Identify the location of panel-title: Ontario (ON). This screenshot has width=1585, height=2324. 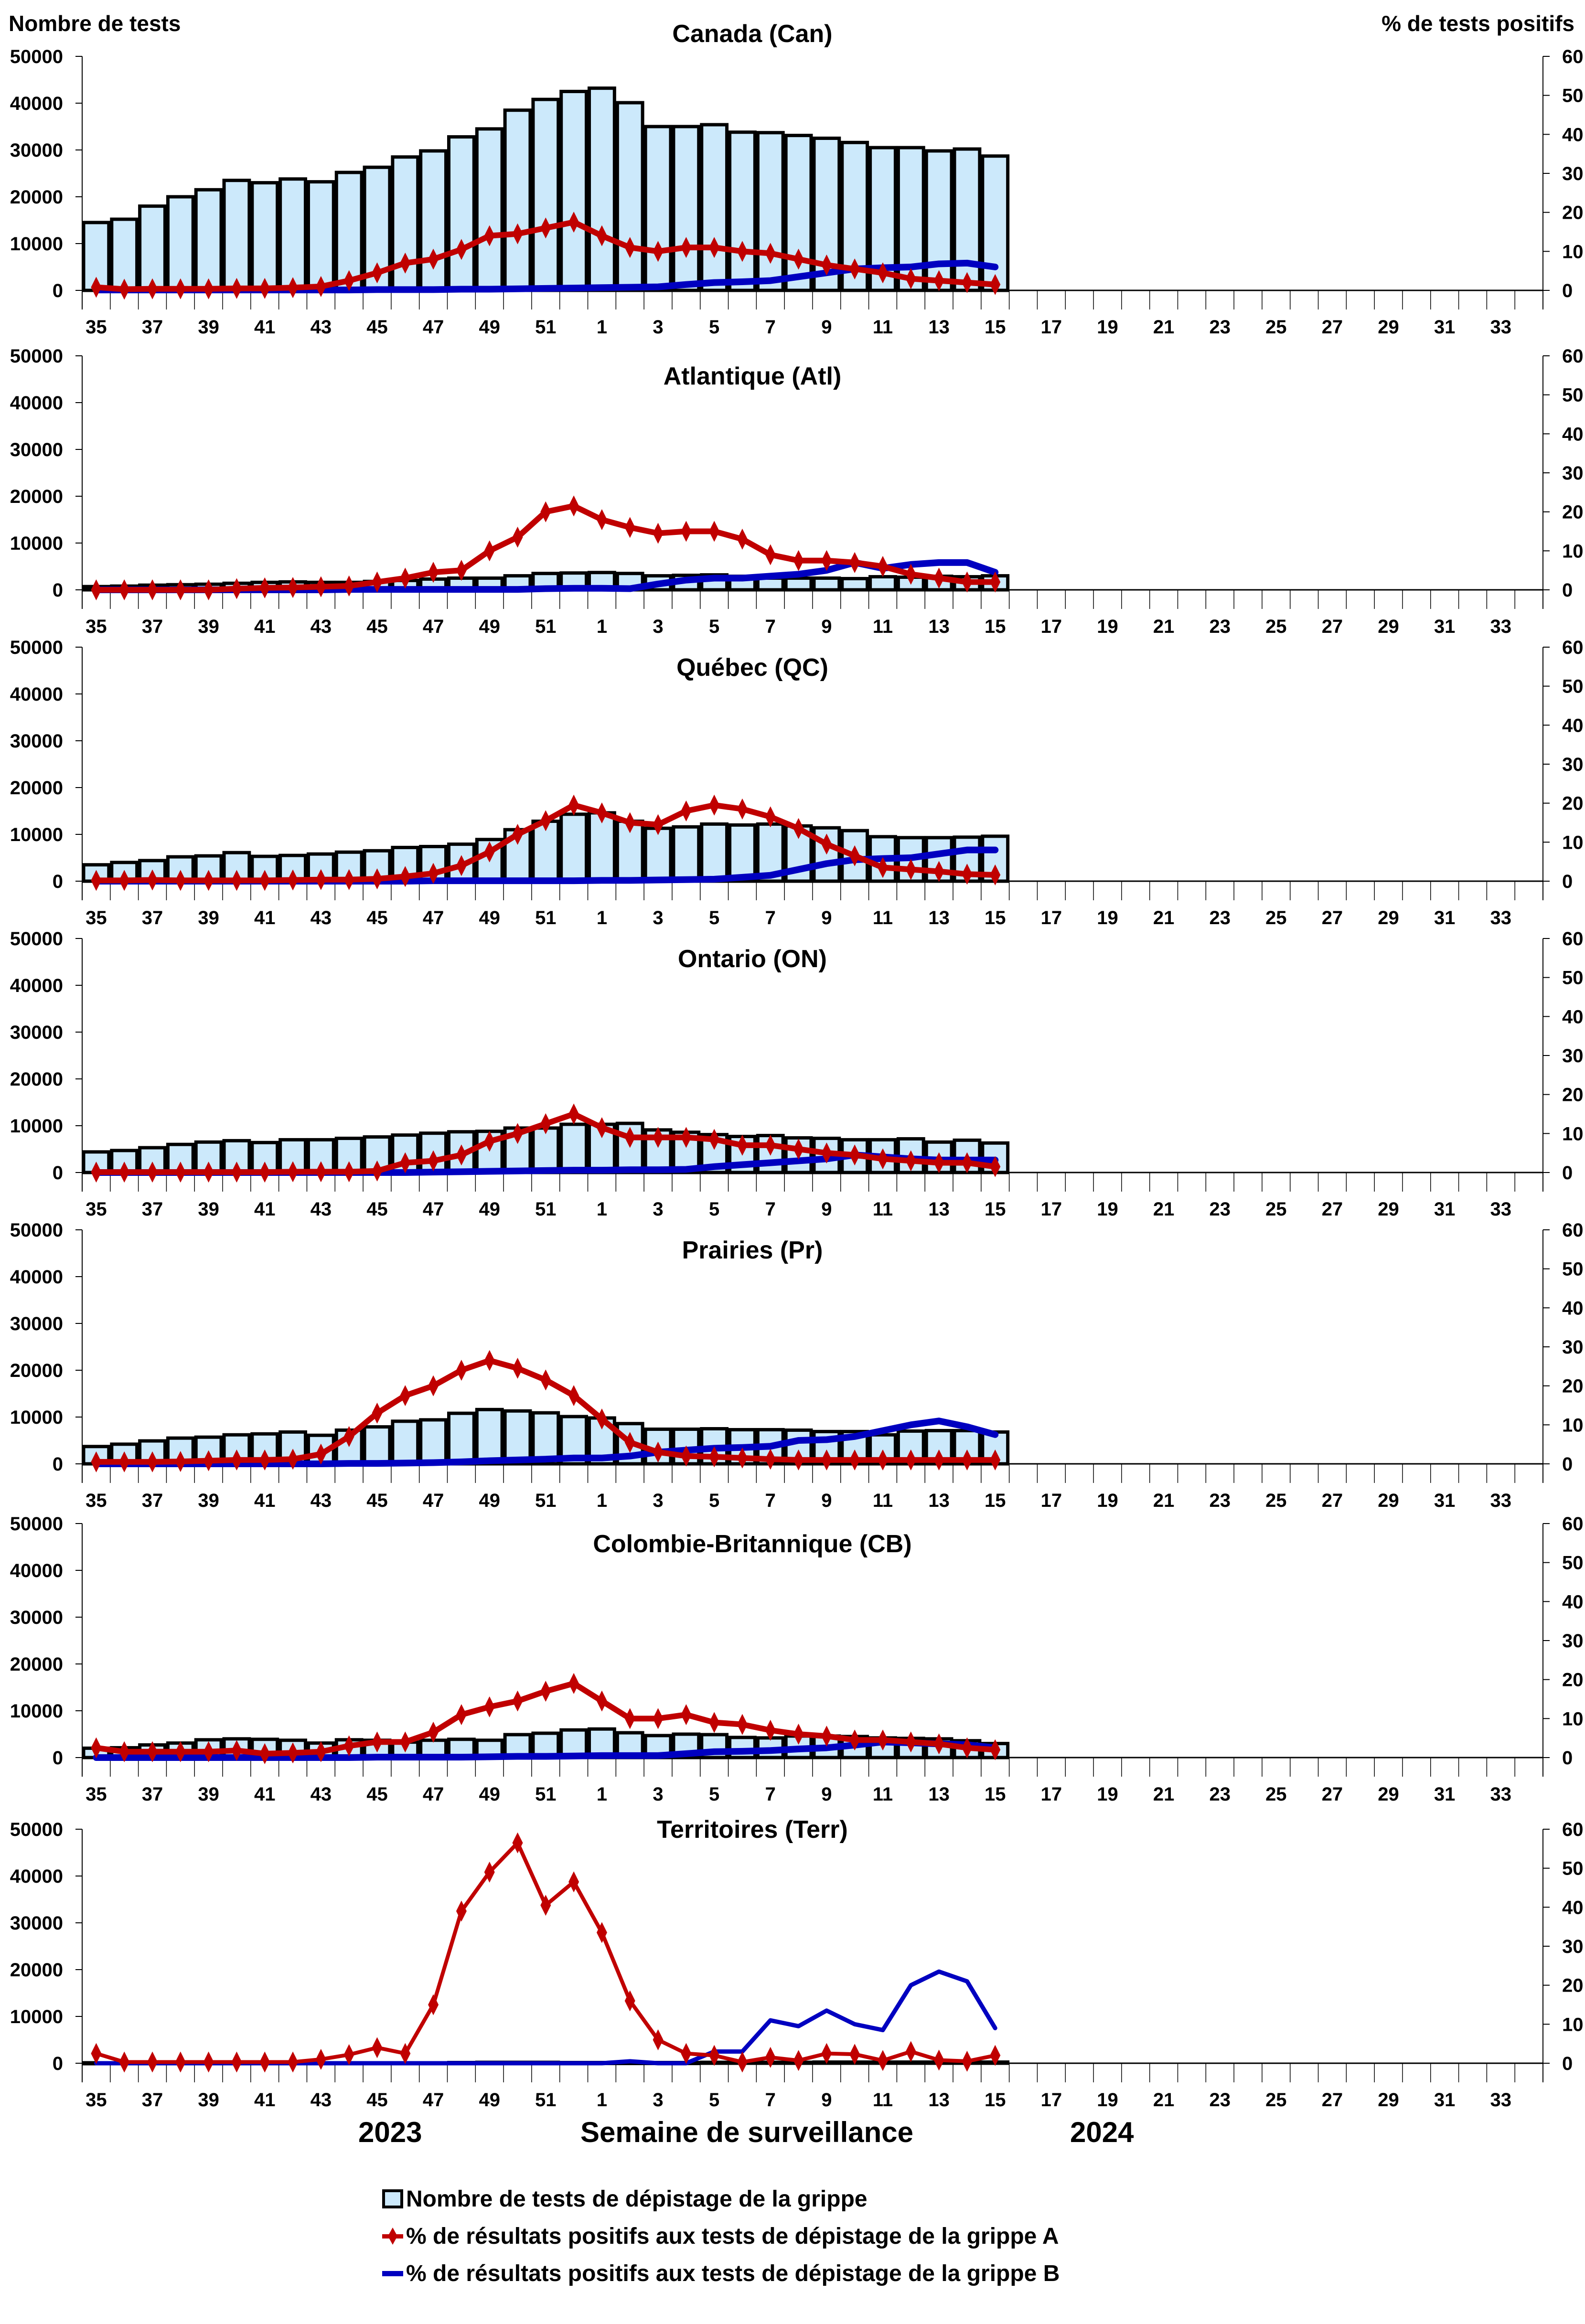
(753, 959).